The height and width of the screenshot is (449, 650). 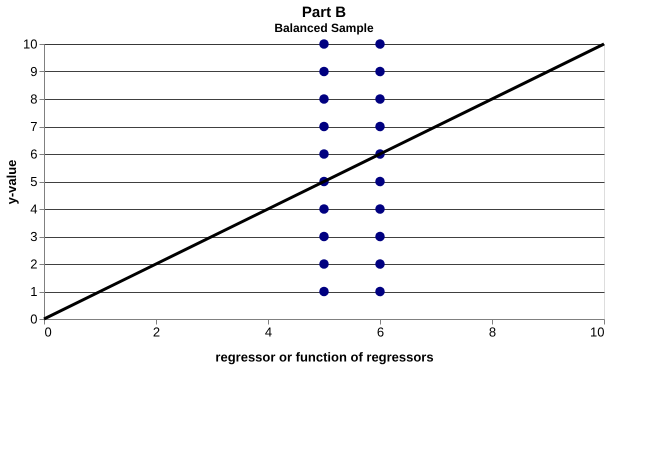 What do you see at coordinates (34, 99) in the screenshot?
I see `y-tick-label: 8` at bounding box center [34, 99].